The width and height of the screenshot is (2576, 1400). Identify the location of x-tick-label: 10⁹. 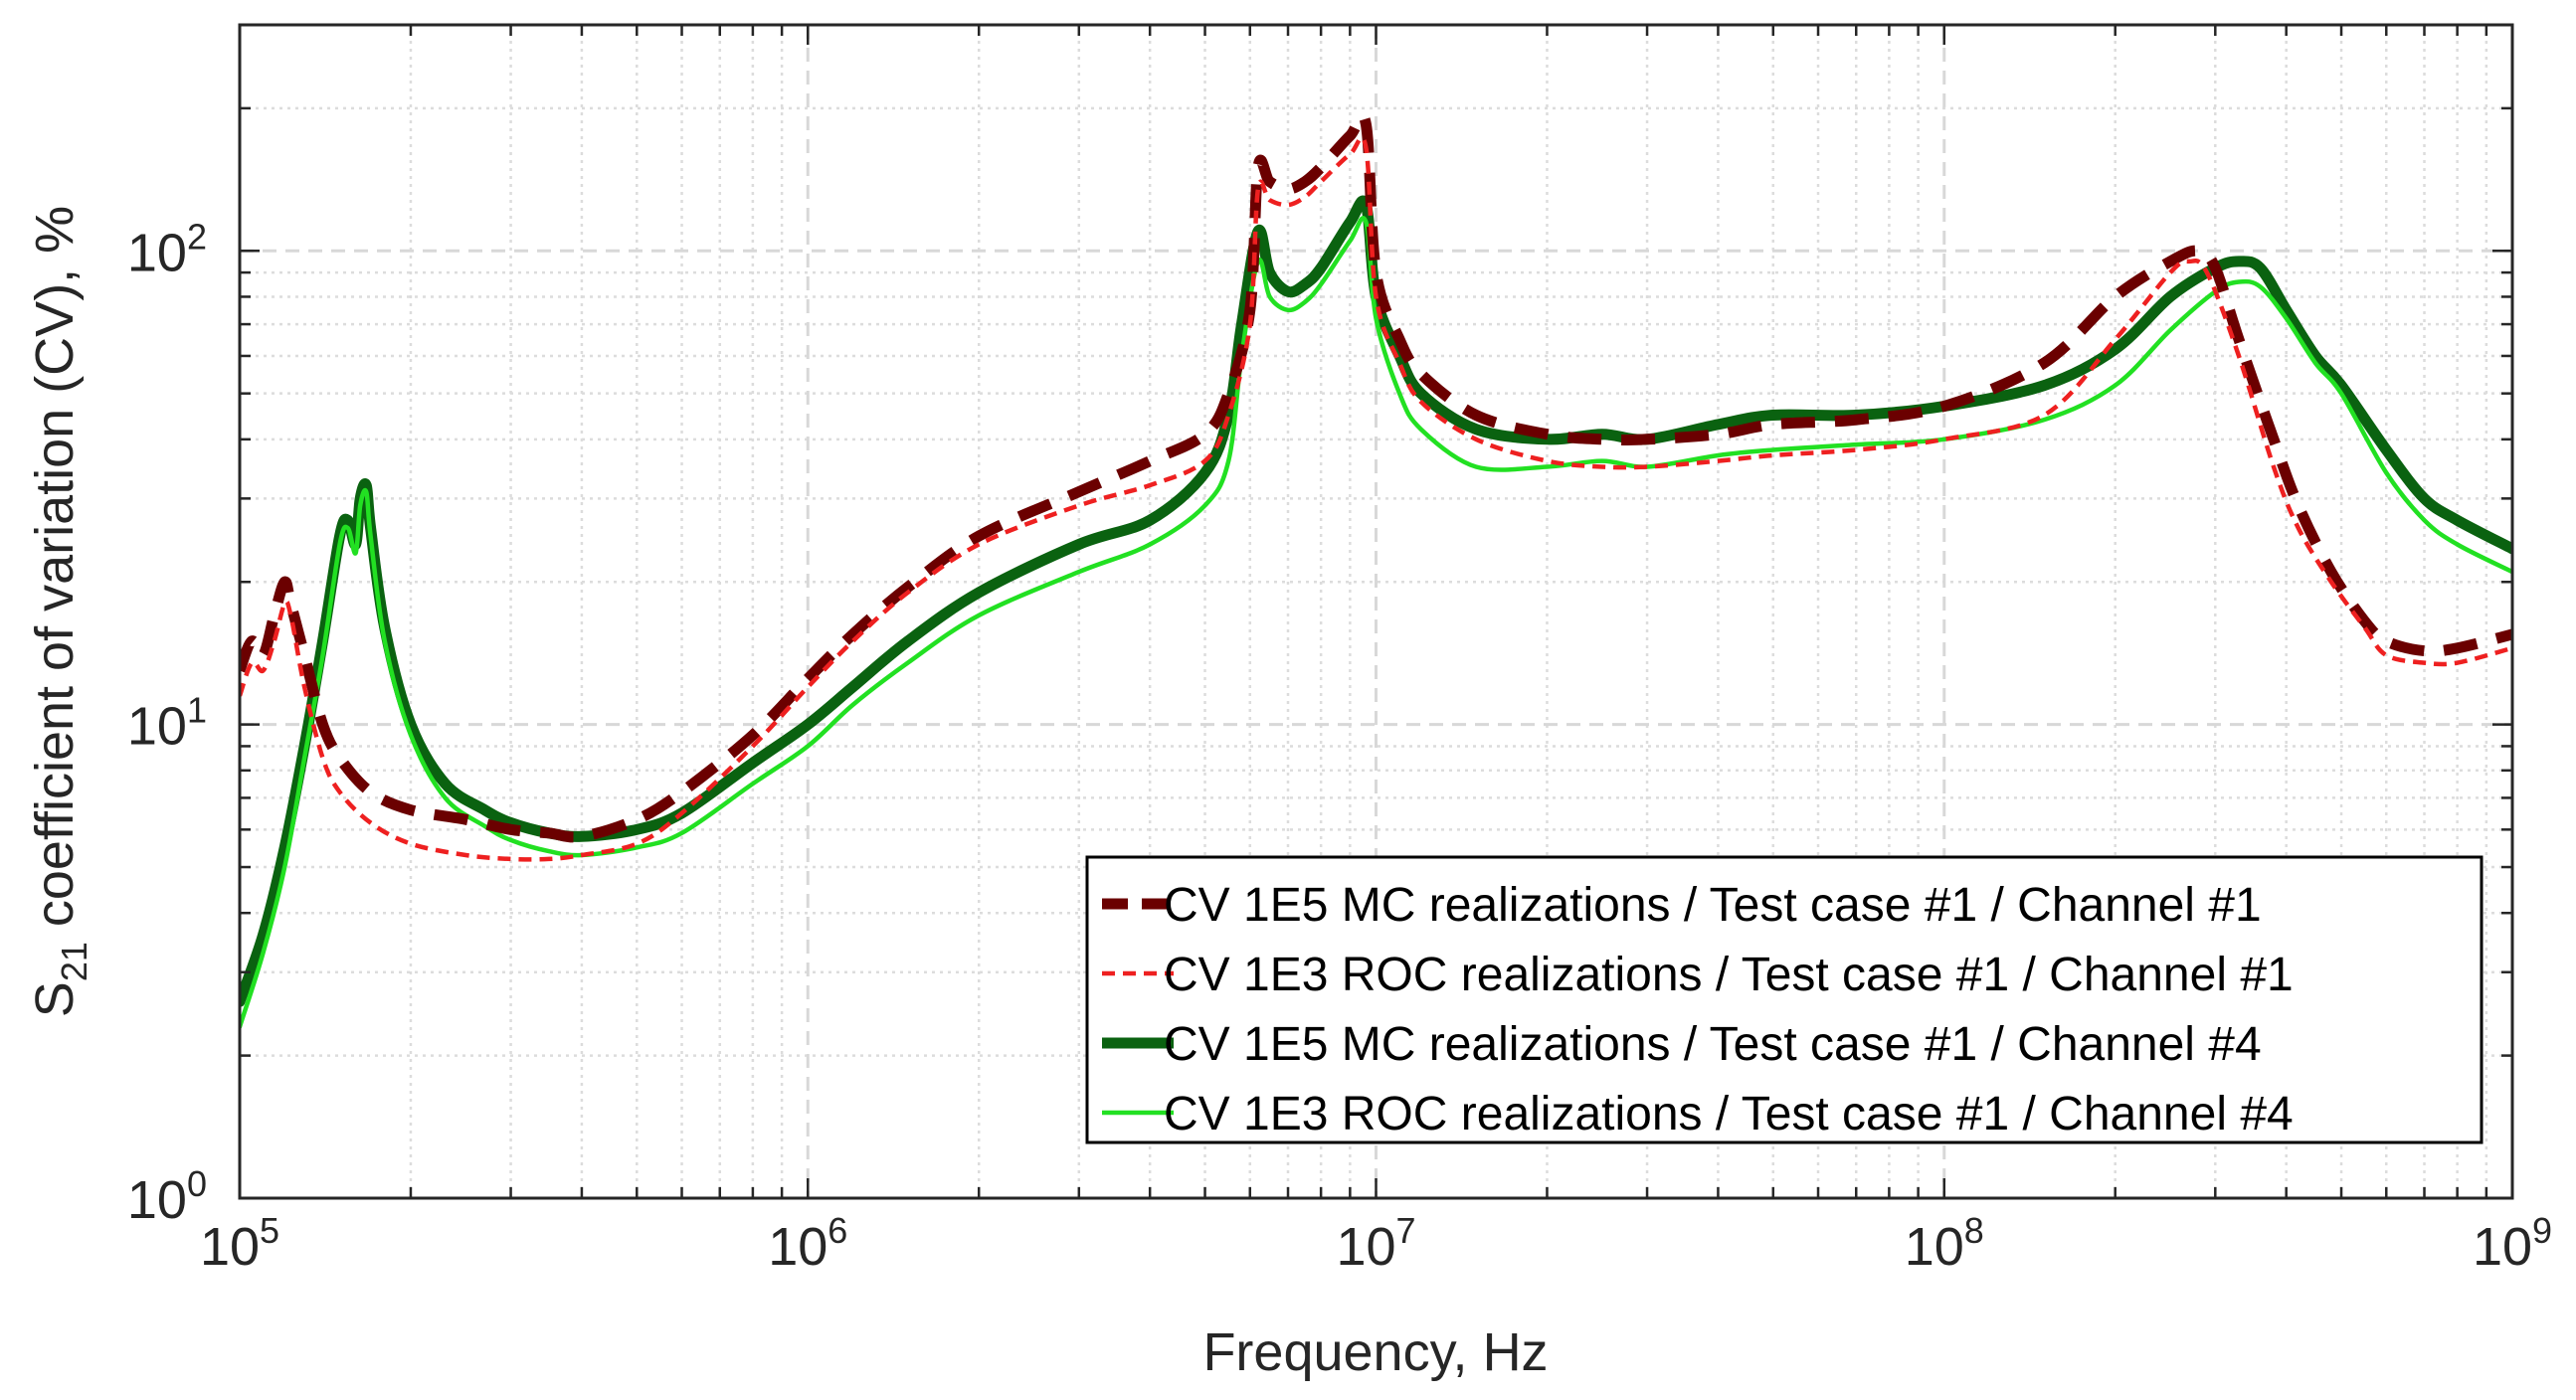
(2512, 1243).